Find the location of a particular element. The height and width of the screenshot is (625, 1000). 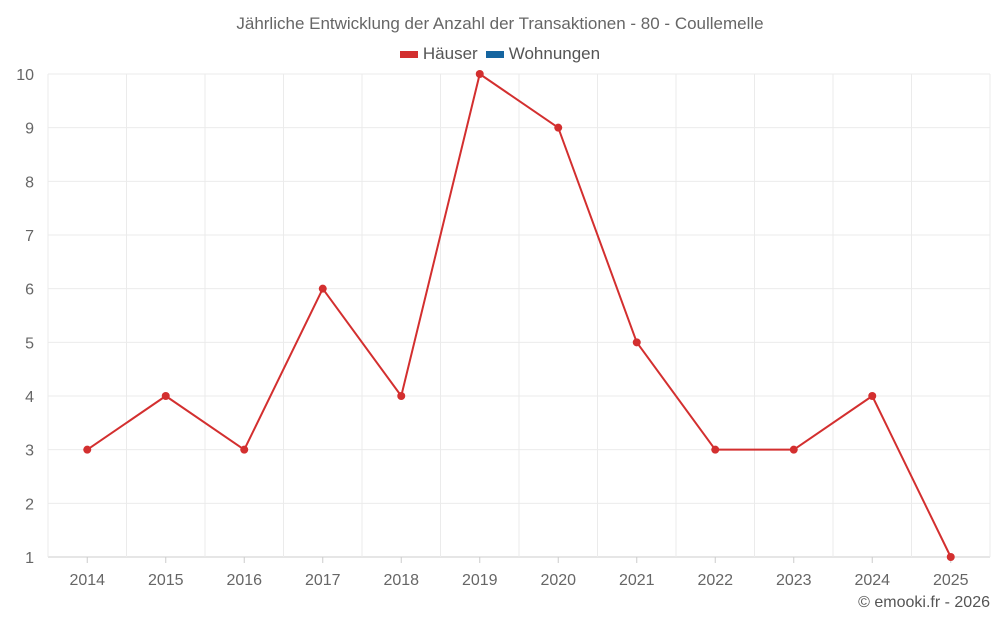

legend-swatch-wohnungen is located at coordinates (494, 54).